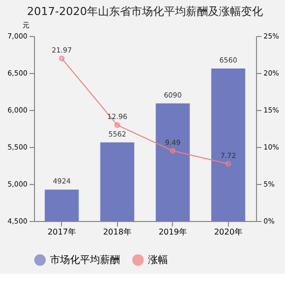  I want to click on x-tick-label: 2020年, so click(228, 232).